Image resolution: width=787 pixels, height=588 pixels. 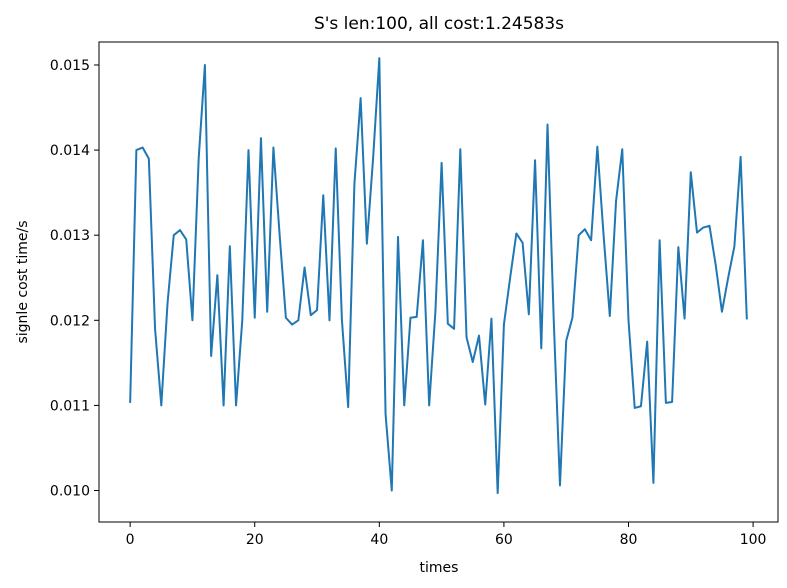 I want to click on y-axis-label: signle cost time/s, so click(x=23, y=281).